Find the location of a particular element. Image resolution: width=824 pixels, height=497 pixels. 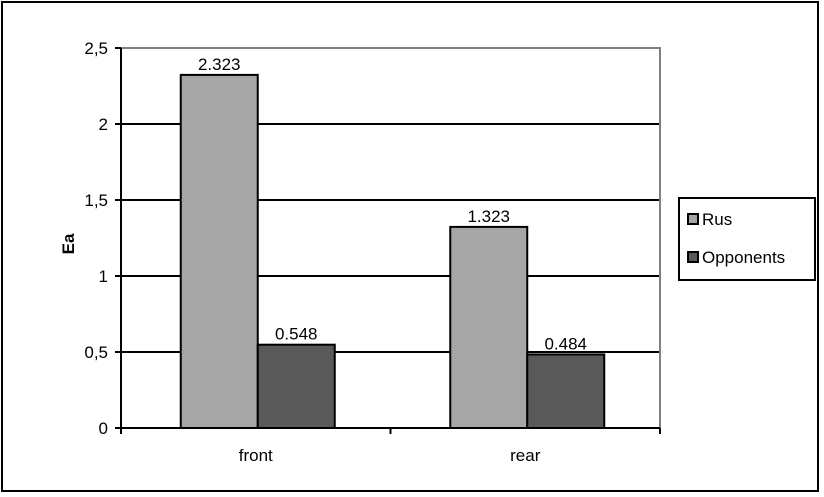

legend-swatch-rus is located at coordinates (693, 219).